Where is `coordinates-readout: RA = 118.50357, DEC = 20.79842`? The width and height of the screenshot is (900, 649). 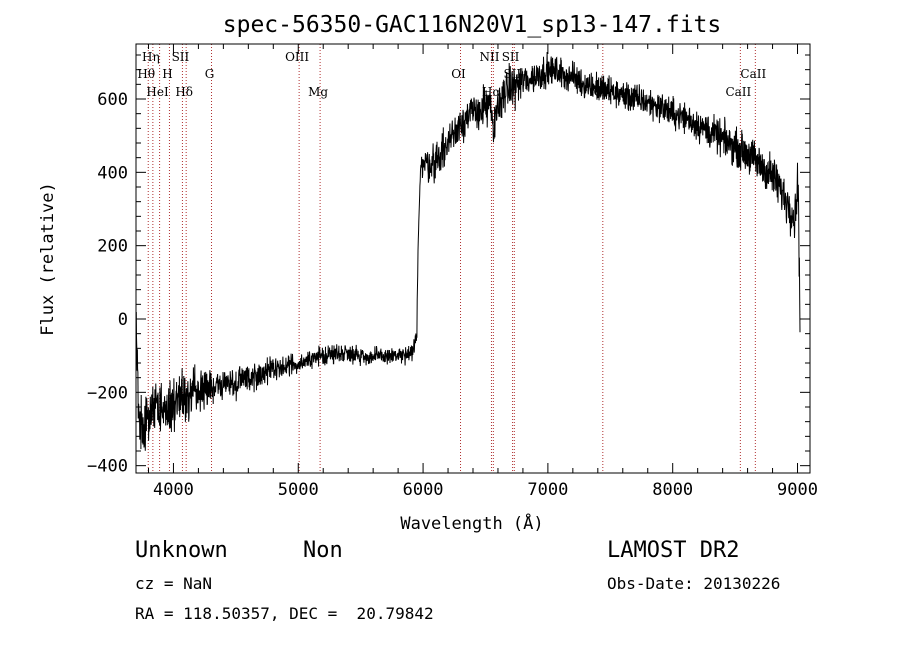 coordinates-readout: RA = 118.50357, DEC = 20.79842 is located at coordinates (284, 613).